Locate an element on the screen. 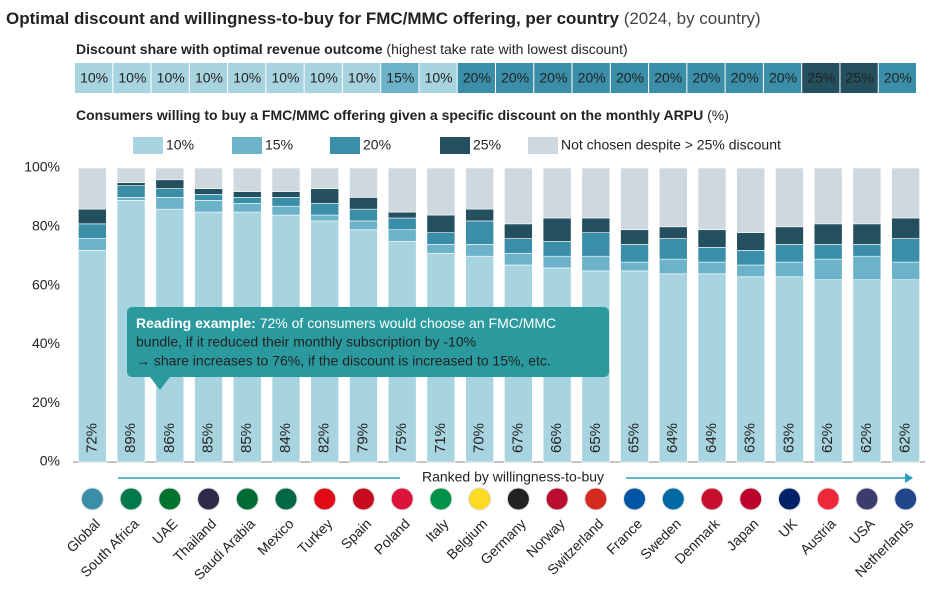 The height and width of the screenshot is (589, 940). ranking-arrowhead is located at coordinates (909, 478).